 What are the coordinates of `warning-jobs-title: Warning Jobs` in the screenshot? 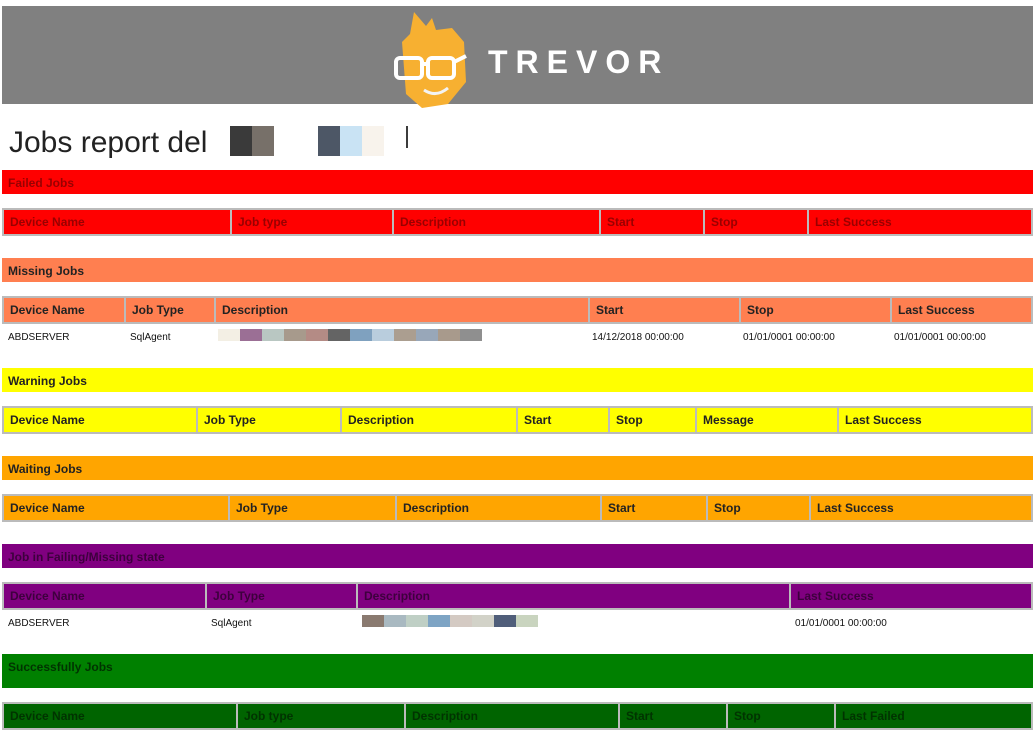 It's located at (517, 380).